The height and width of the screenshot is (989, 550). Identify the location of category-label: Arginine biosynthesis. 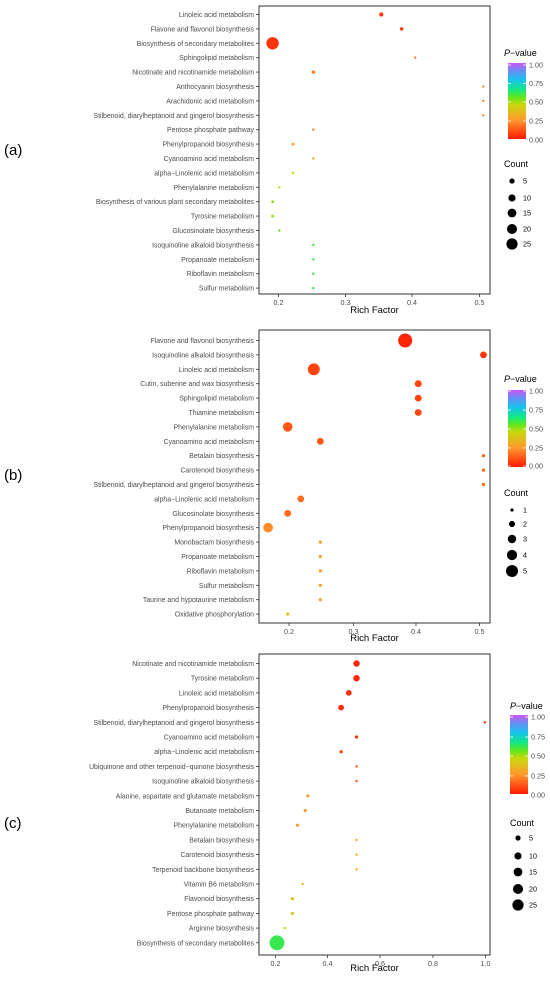
(222, 929).